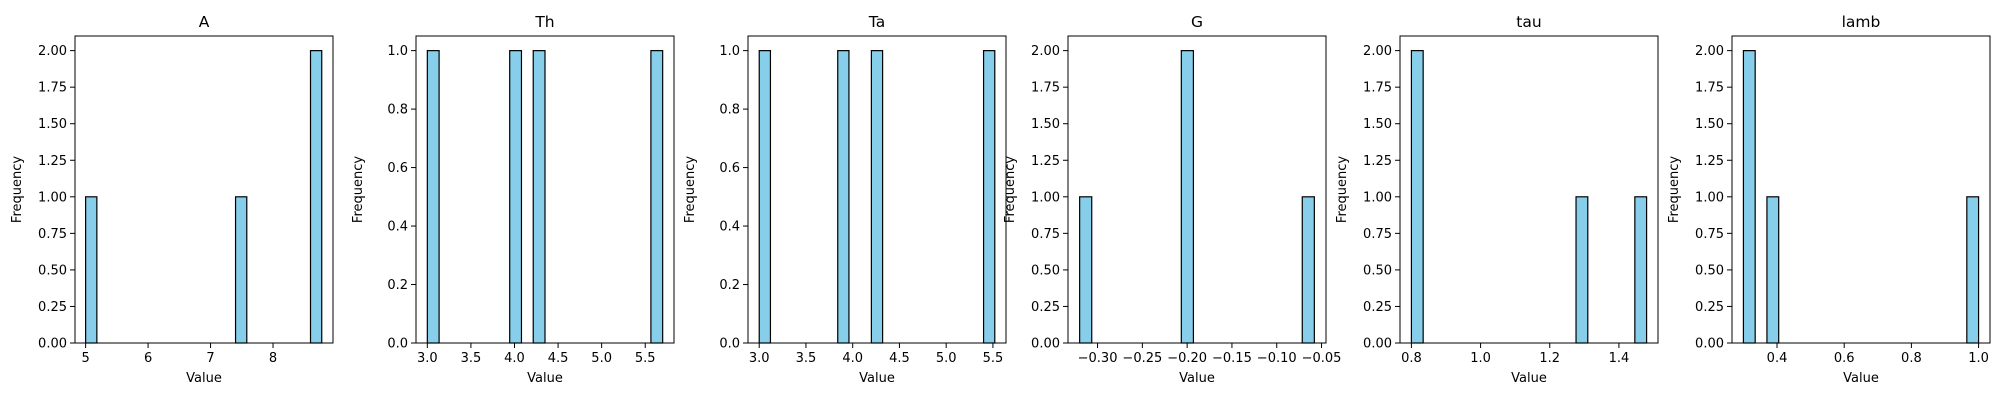 Image resolution: width=2000 pixels, height=400 pixels. I want to click on x-tick-label: 7, so click(210, 358).